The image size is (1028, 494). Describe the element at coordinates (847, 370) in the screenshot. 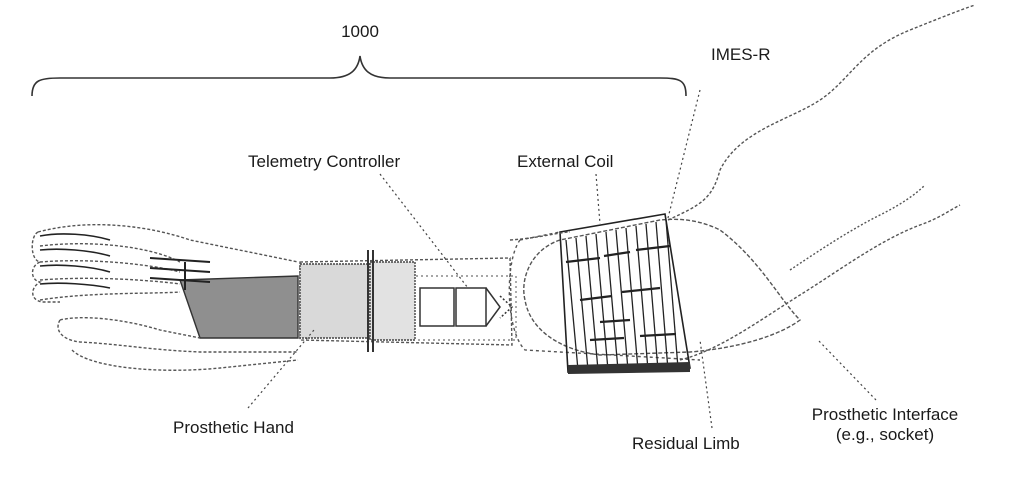

I see `prosthetic-interface-leader` at that location.